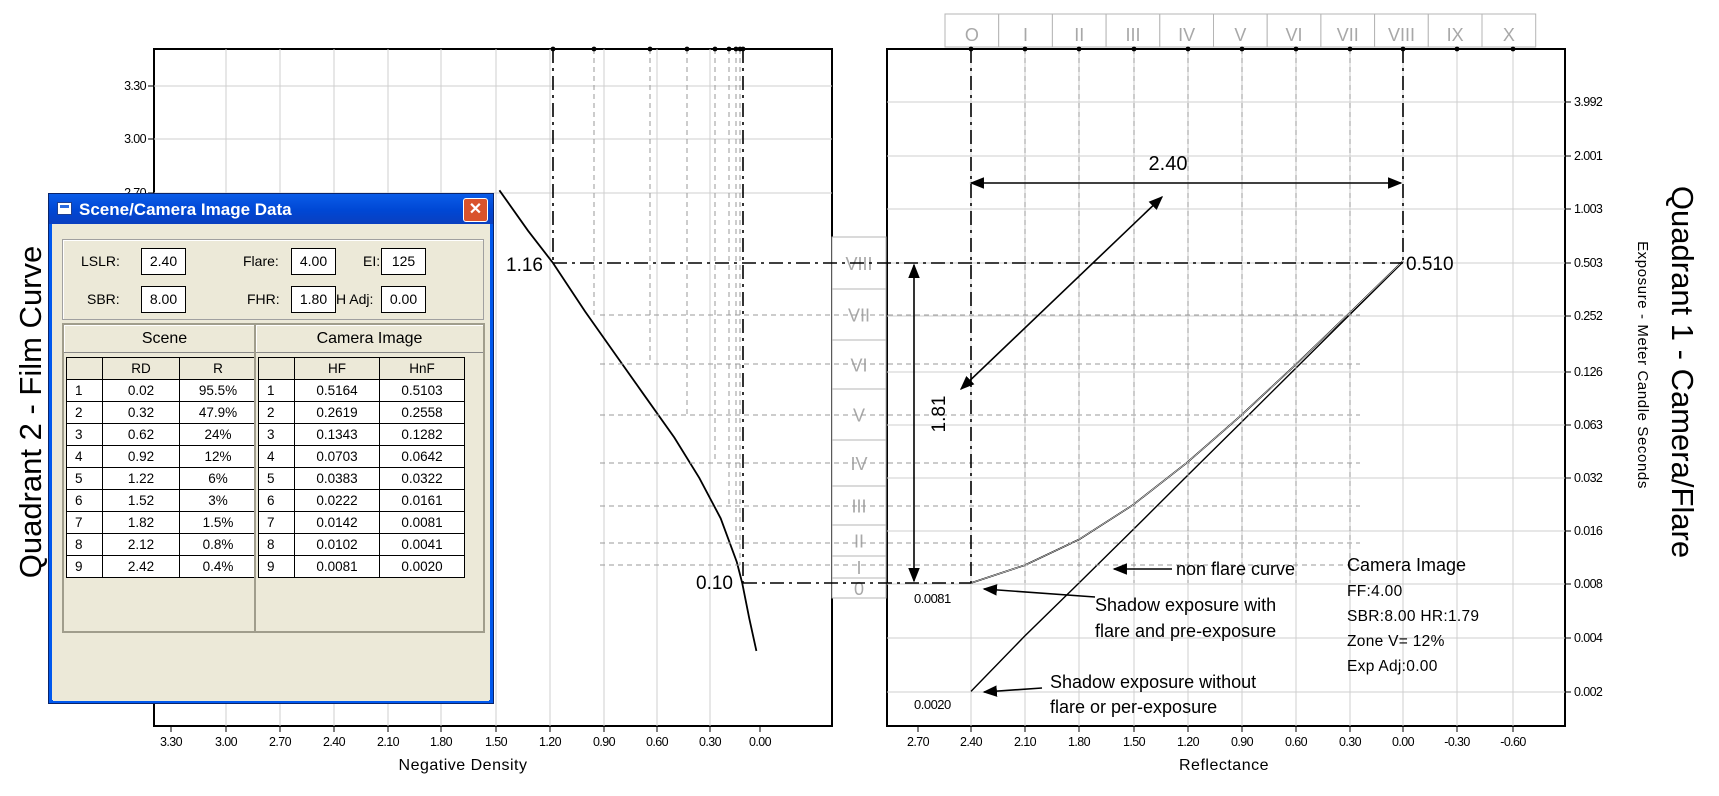  Describe the element at coordinates (141, 368) in the screenshot. I see `scene-col-rd: RD` at that location.